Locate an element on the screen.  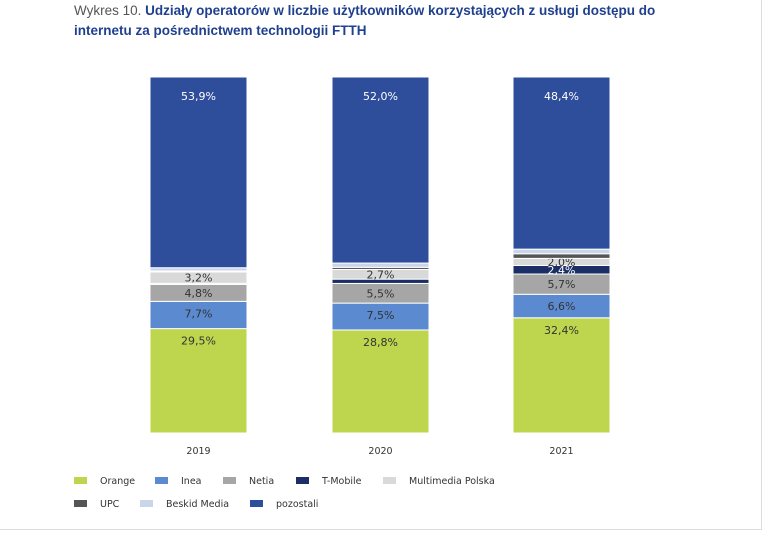
data-label-2019-multimedia-polska: 3,2% is located at coordinates (199, 278).